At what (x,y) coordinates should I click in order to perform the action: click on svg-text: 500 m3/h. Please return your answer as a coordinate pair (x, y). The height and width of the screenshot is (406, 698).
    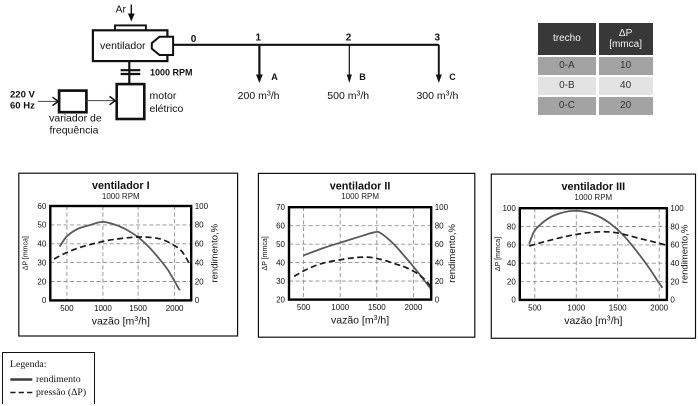
    Looking at the image, I should click on (348, 96).